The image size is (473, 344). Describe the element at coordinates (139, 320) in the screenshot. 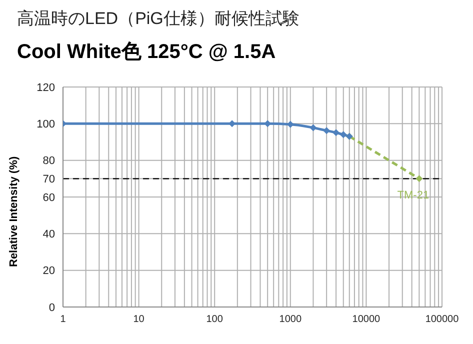

I see `x-tick-label: 10` at that location.